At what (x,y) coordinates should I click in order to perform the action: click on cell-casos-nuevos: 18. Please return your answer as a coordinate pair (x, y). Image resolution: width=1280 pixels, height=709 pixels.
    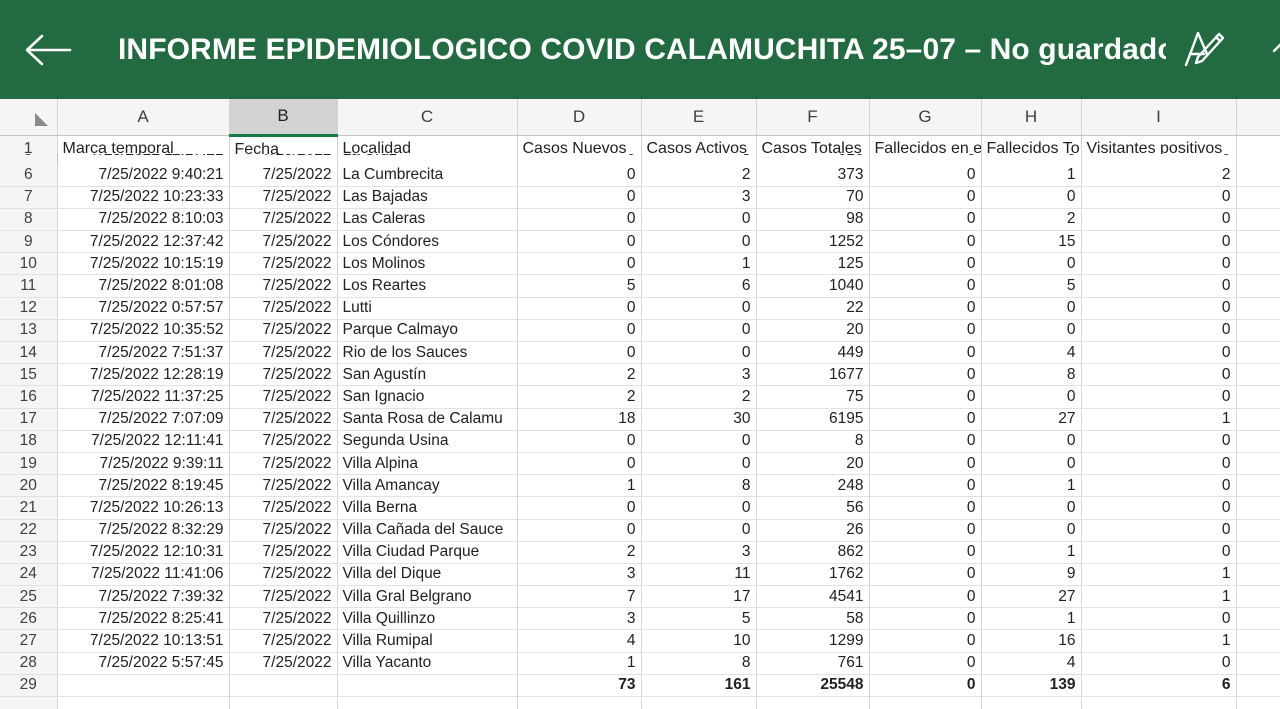
    Looking at the image, I should click on (579, 419).